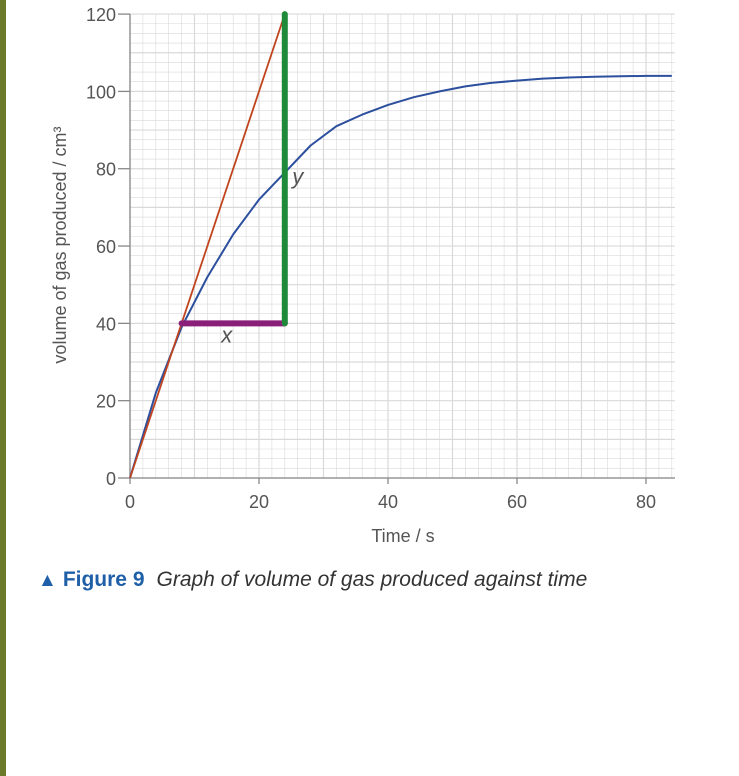 The height and width of the screenshot is (776, 739). I want to click on y-tick-label: 60, so click(106, 247).